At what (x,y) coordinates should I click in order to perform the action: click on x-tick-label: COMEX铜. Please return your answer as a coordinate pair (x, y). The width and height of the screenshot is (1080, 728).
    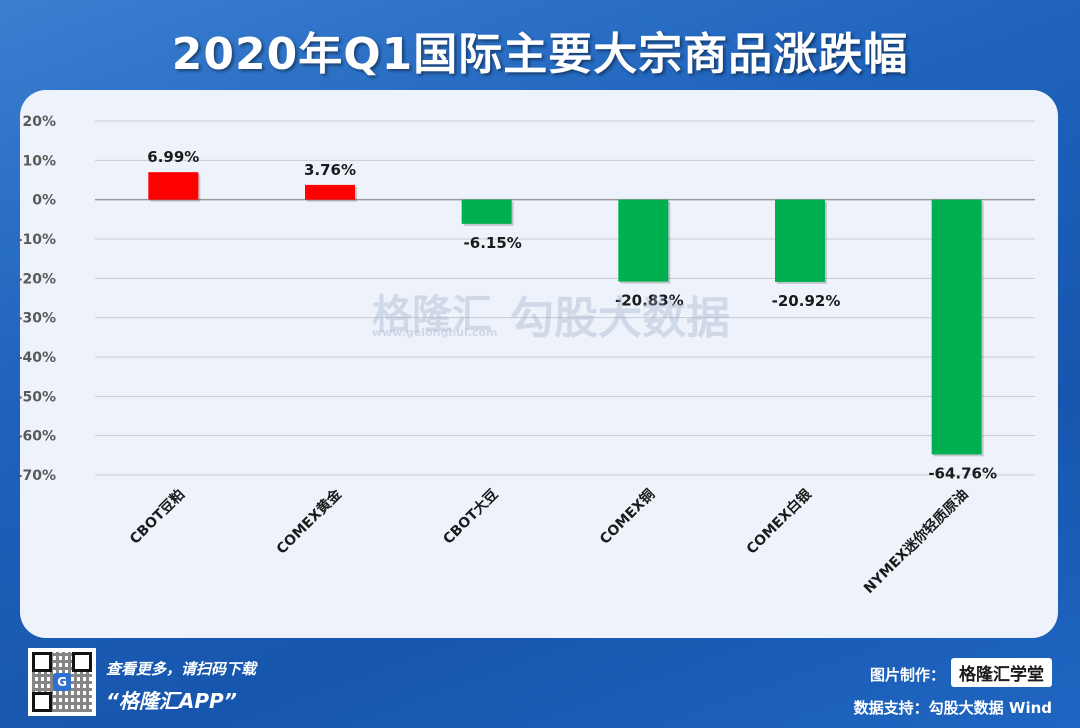
    Looking at the image, I should click on (627, 517).